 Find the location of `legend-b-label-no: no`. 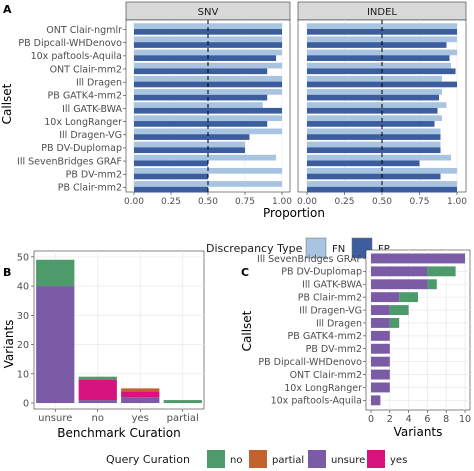

legend-b-label-no: no is located at coordinates (236, 460).